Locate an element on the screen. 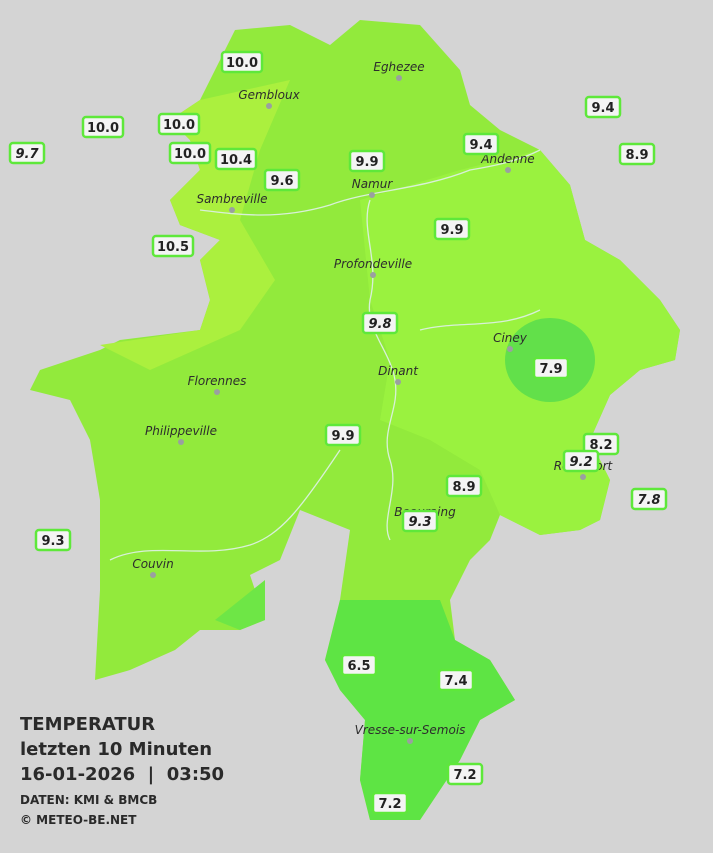  title-line: 16-01-2026 | 03:50 is located at coordinates (122, 774).